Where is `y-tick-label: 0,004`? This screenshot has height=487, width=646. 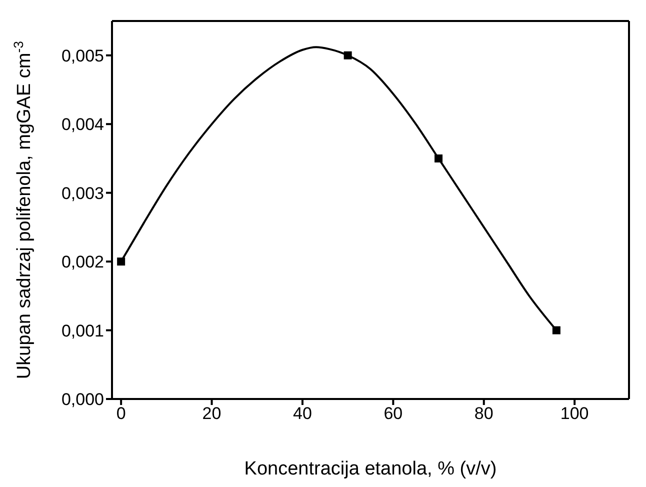 y-tick-label: 0,004 is located at coordinates (82, 124).